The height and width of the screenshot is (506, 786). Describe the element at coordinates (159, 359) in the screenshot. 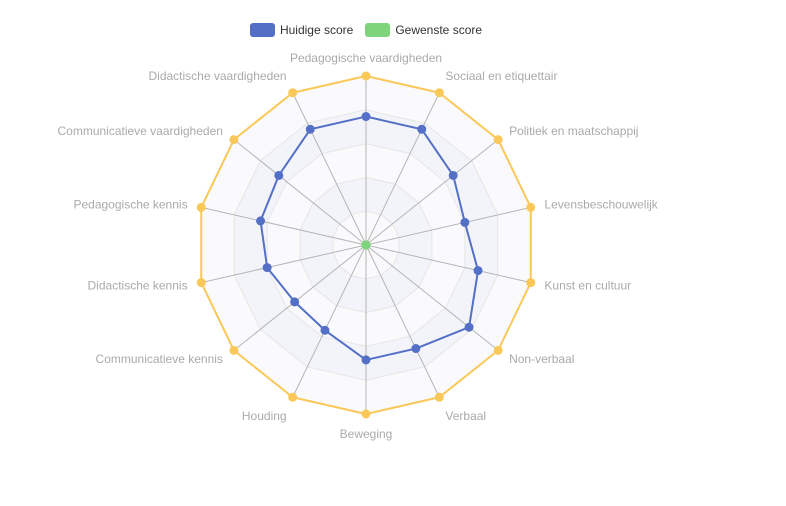

I see `indicator-label-9: Communicatieve kennis` at that location.